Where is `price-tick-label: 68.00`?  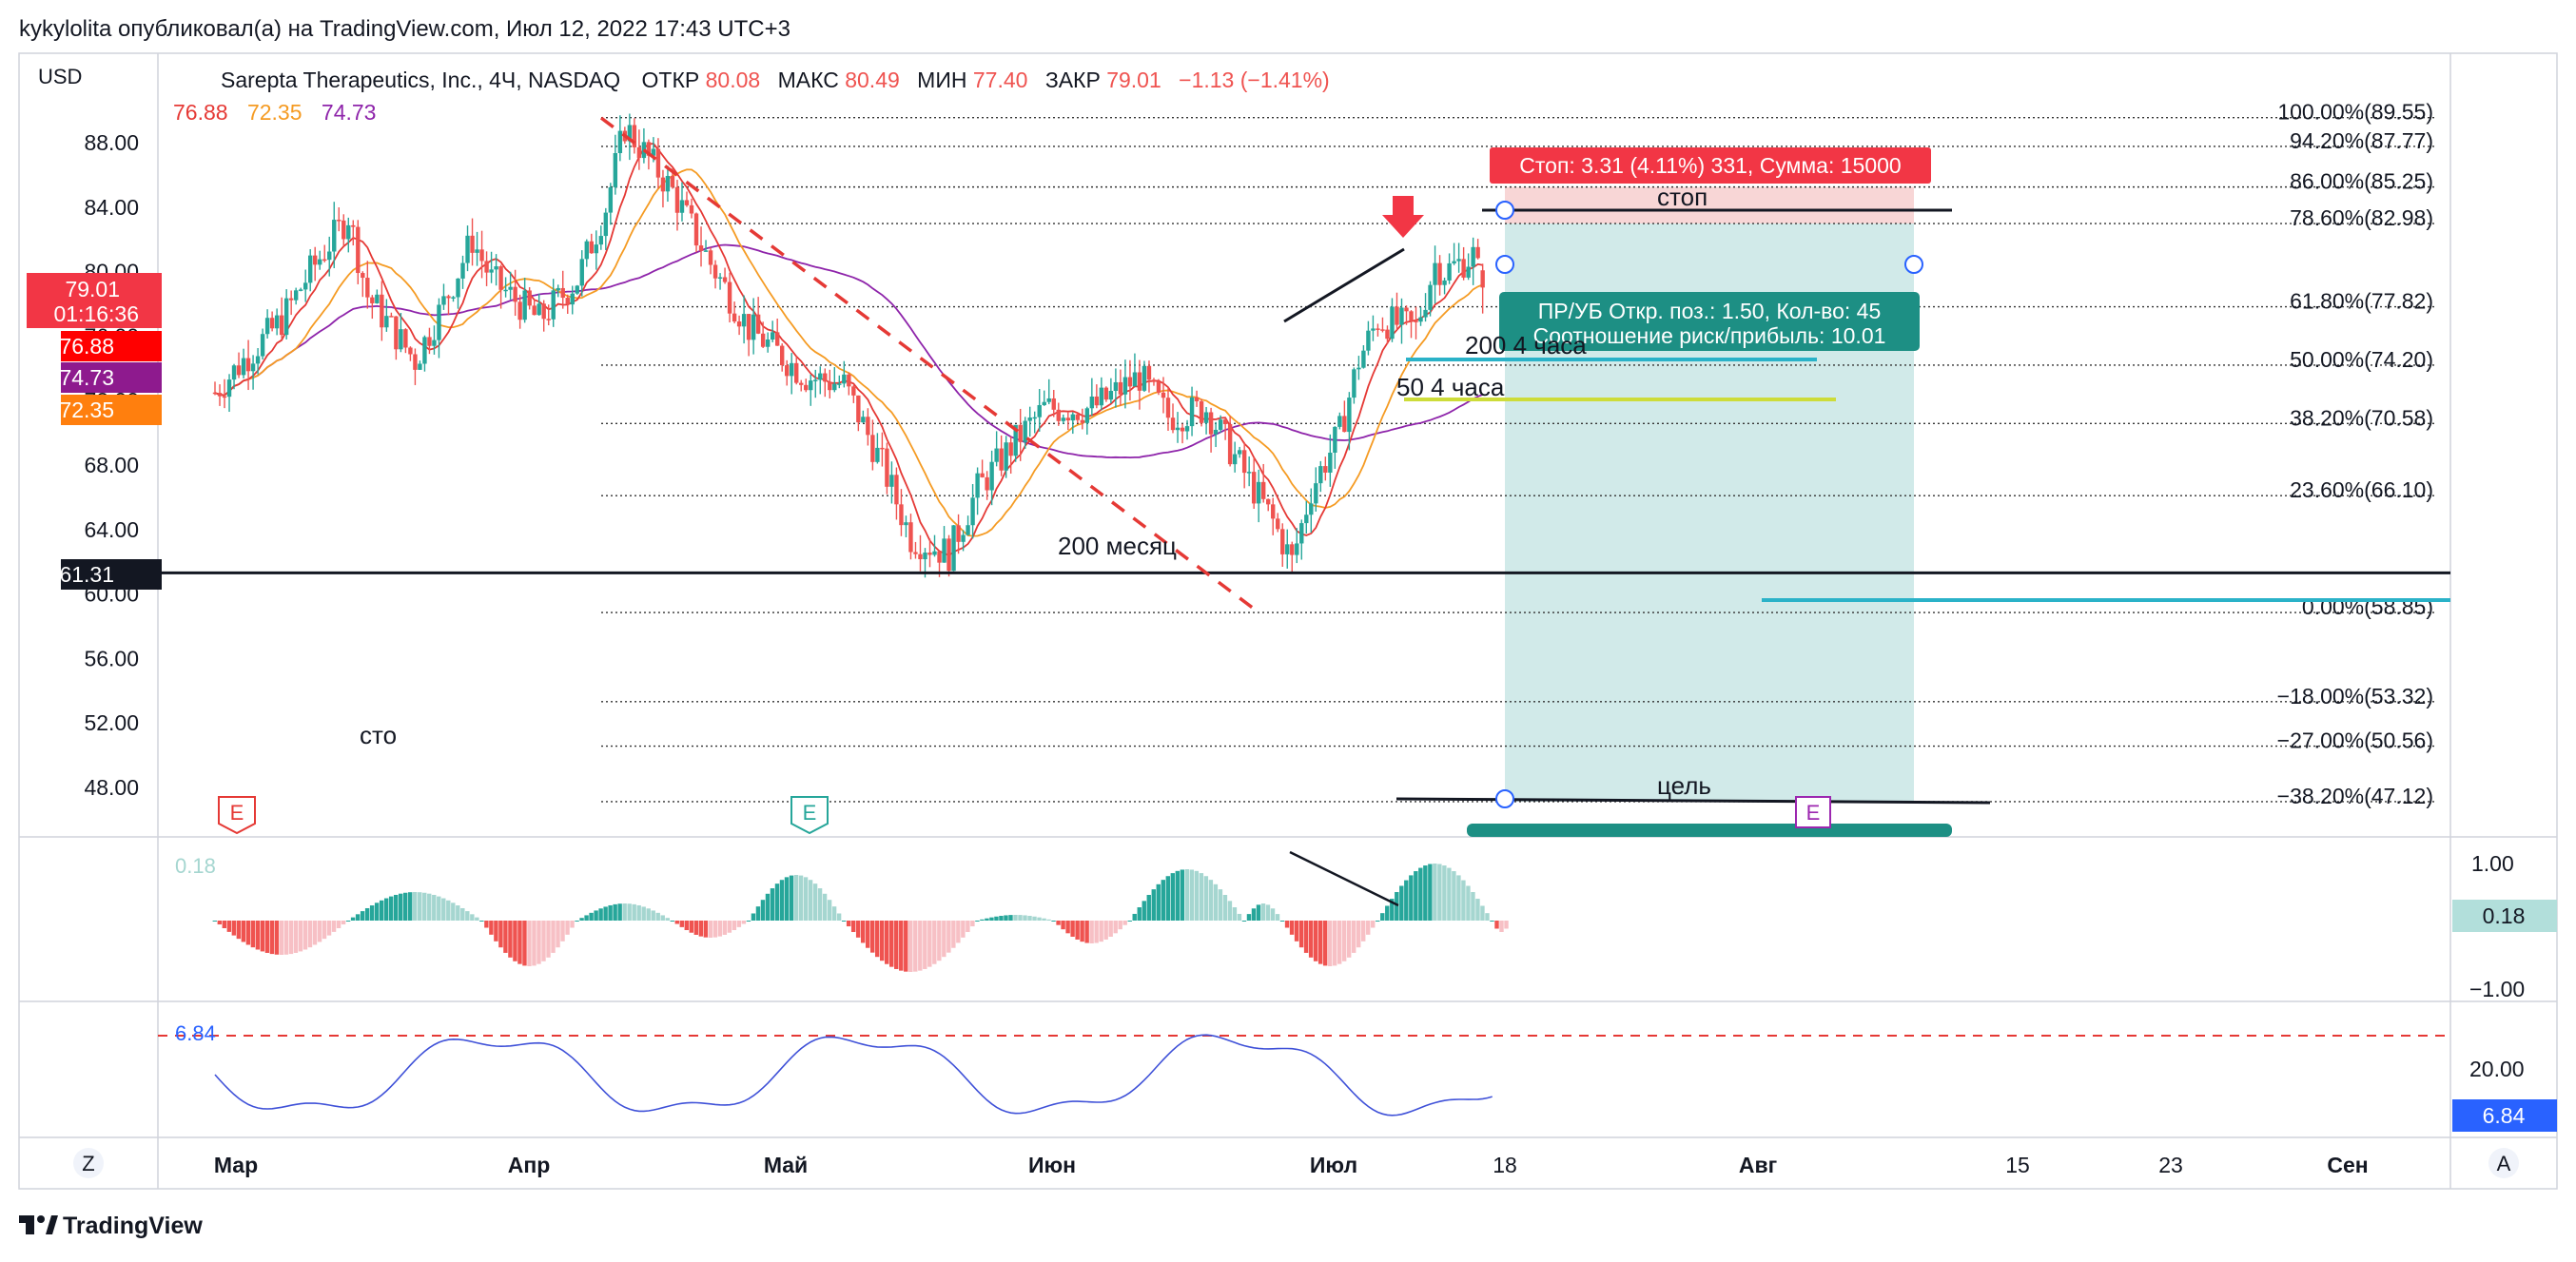
price-tick-label: 68.00 is located at coordinates (112, 465).